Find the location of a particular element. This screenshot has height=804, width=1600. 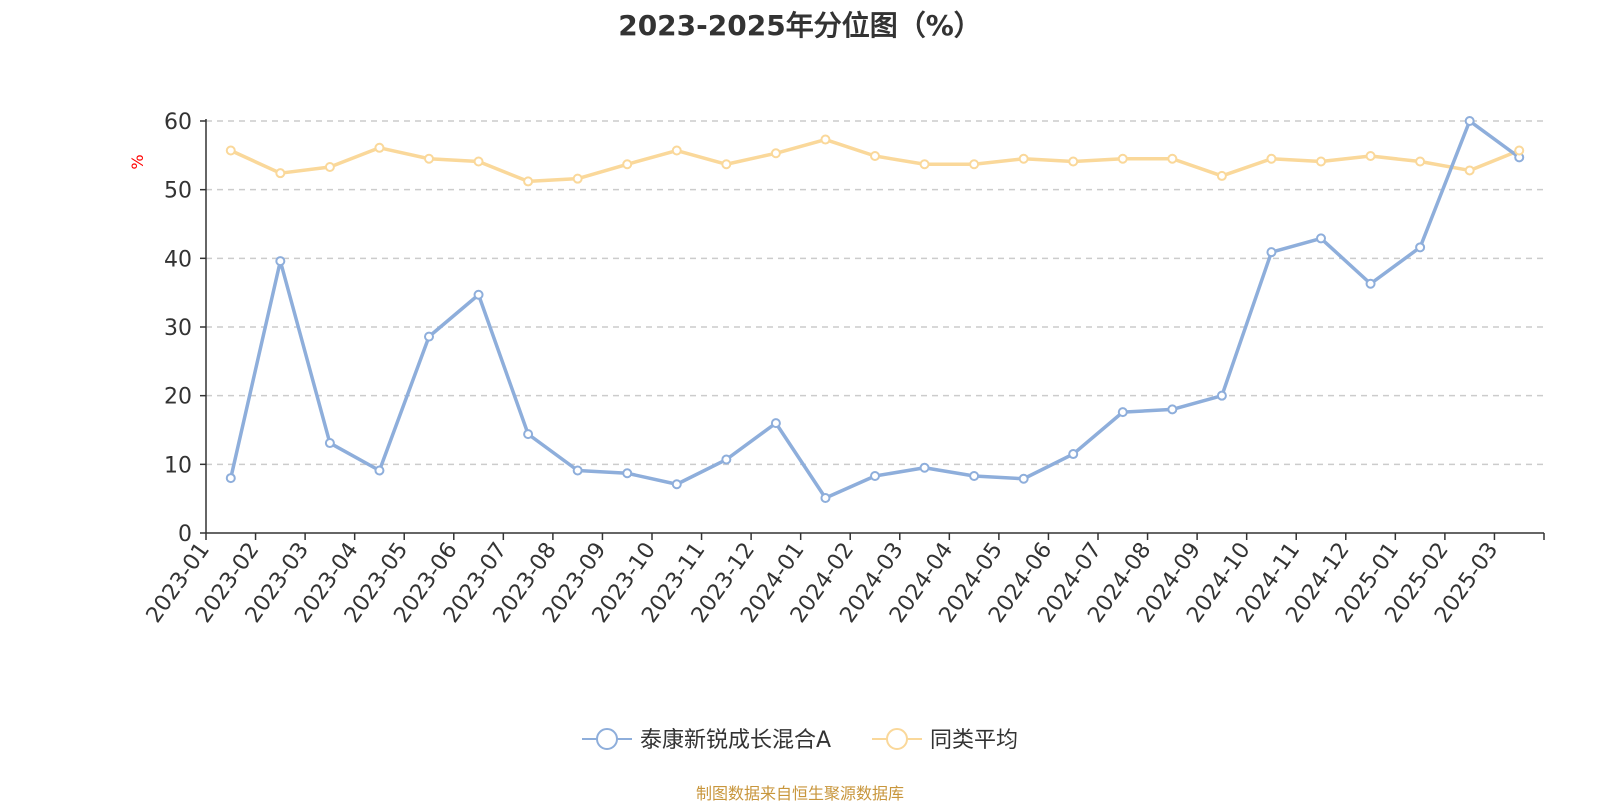

y-tick-labels: 0 10 20 30 40 50 60 is located at coordinates (178, 328).